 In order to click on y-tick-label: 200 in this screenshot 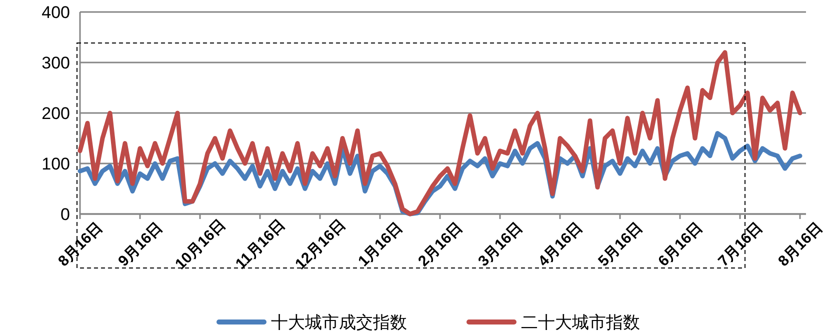, I will do `click(56, 113)`.